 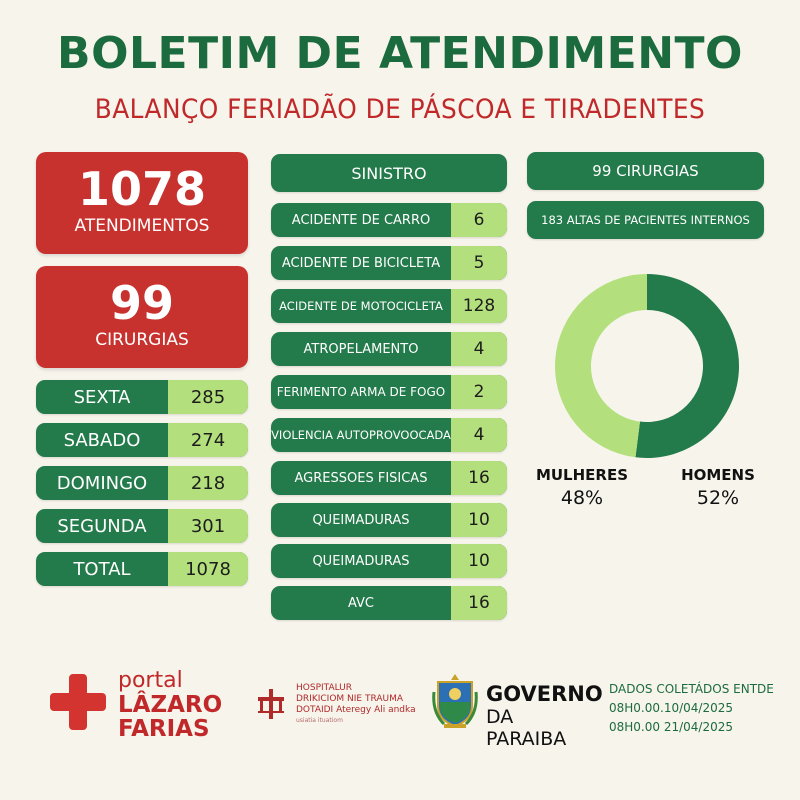 I want to click on day-label: SABADO, so click(x=102, y=440).